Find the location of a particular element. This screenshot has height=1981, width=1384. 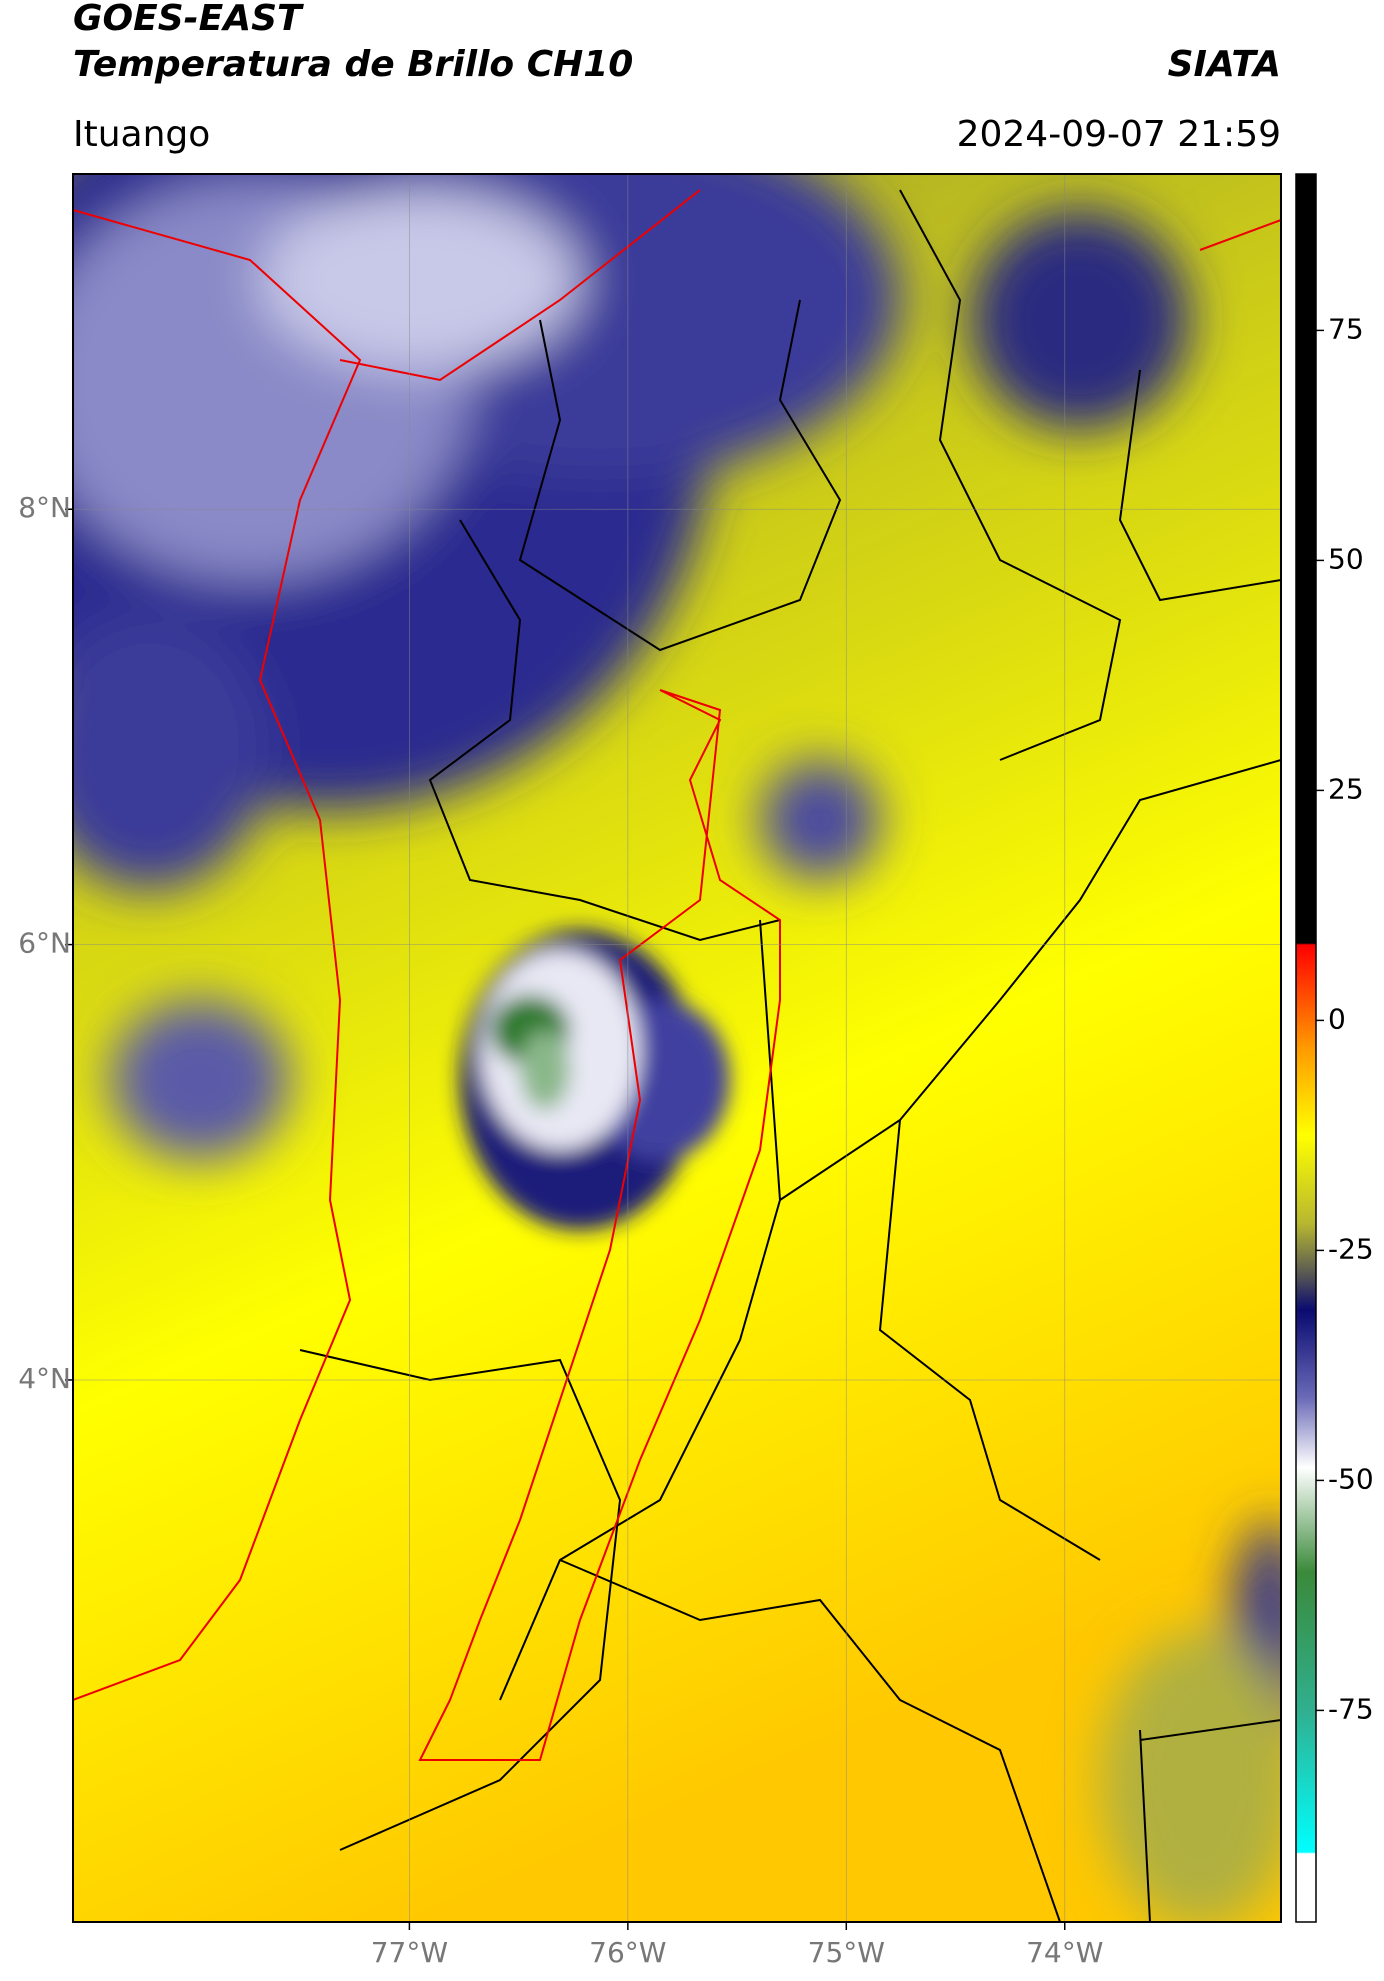

timestamp: 2024-09-07 21:59 is located at coordinates (1119, 134).